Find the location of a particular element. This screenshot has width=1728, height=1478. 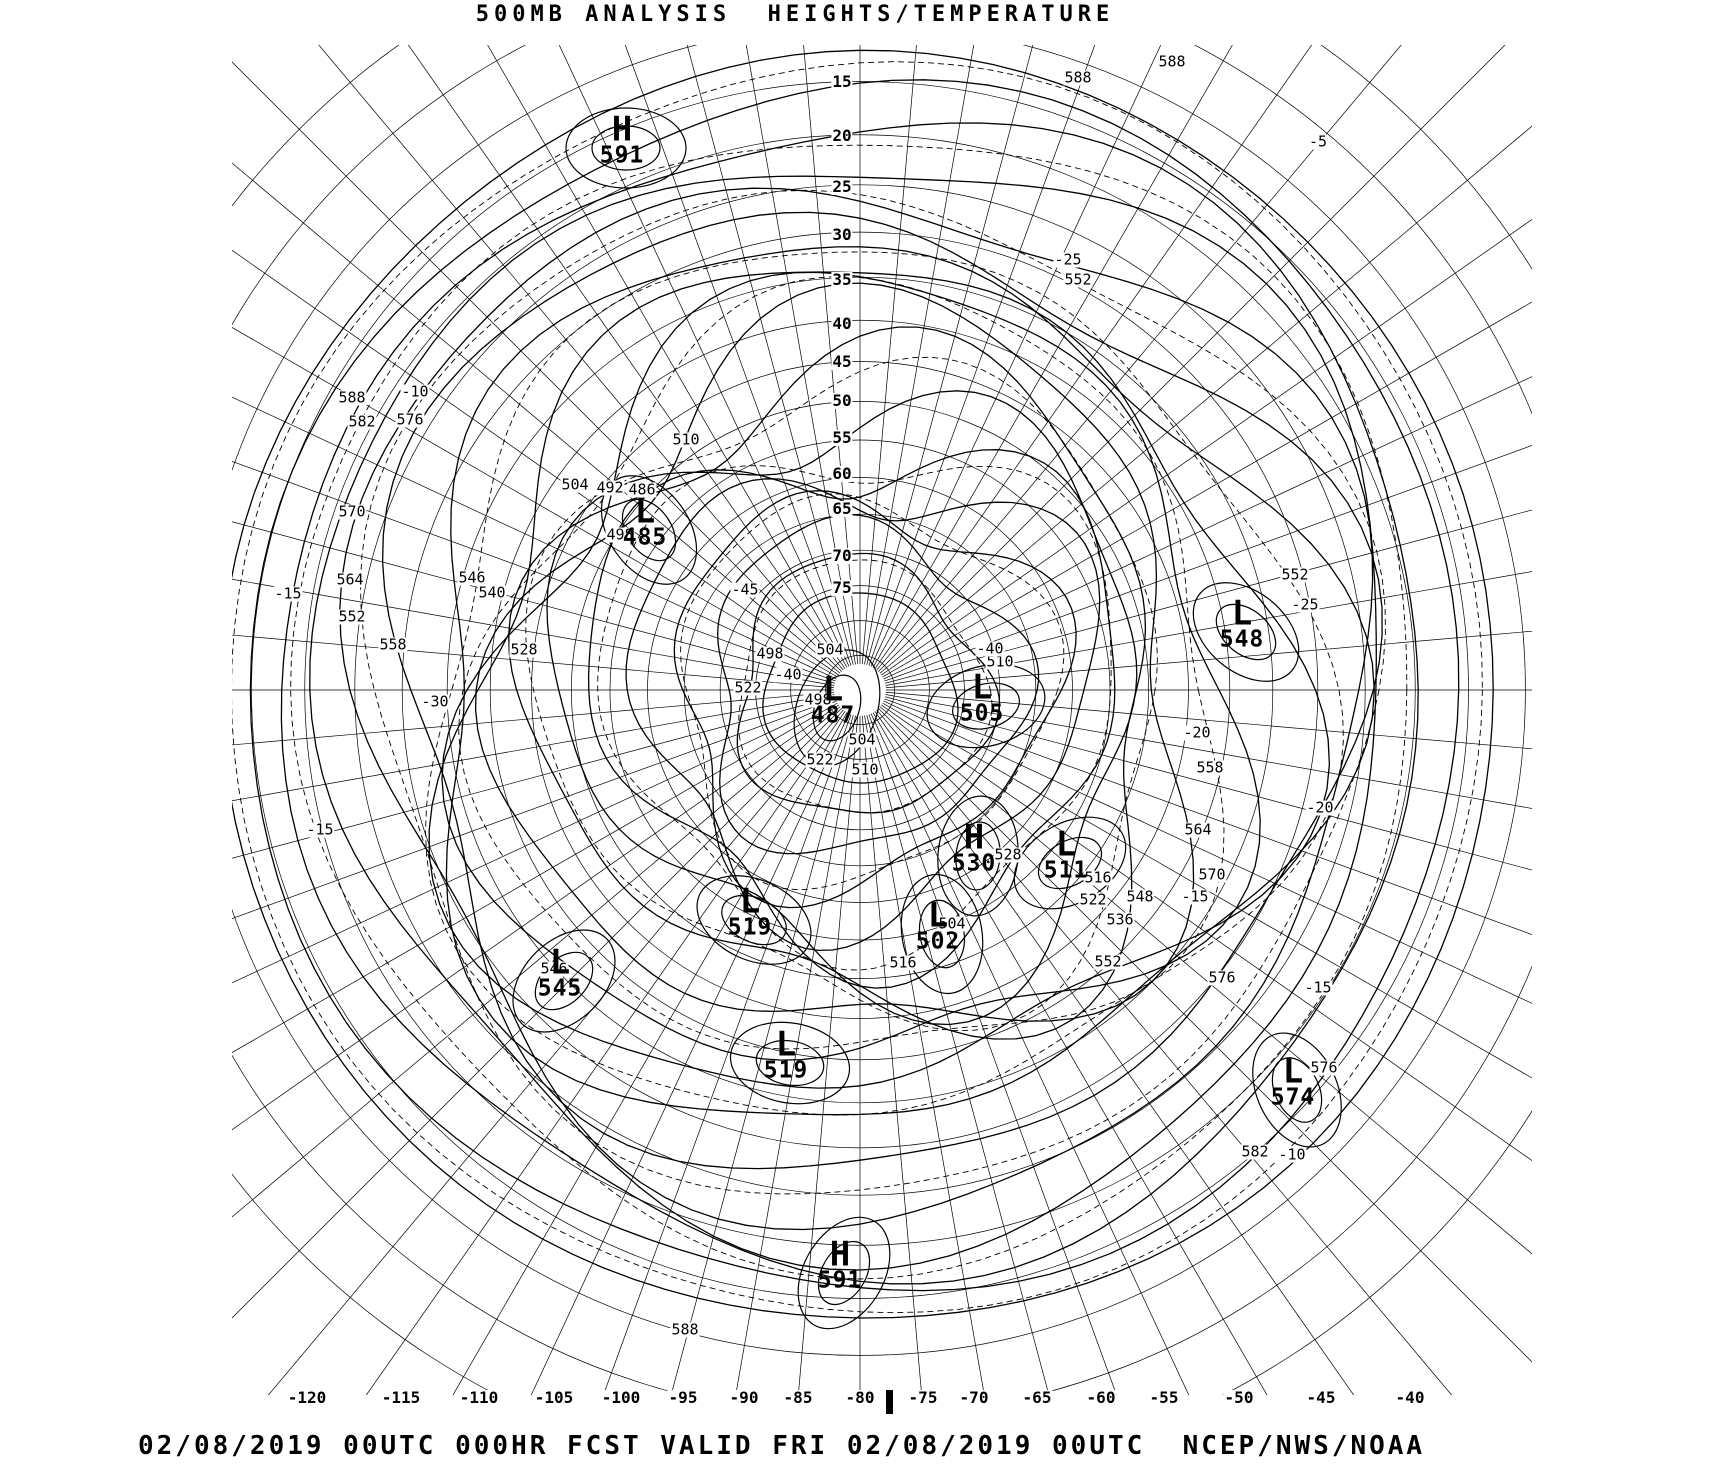

pressure-center-L-485: L 485 is located at coordinates (645, 520).